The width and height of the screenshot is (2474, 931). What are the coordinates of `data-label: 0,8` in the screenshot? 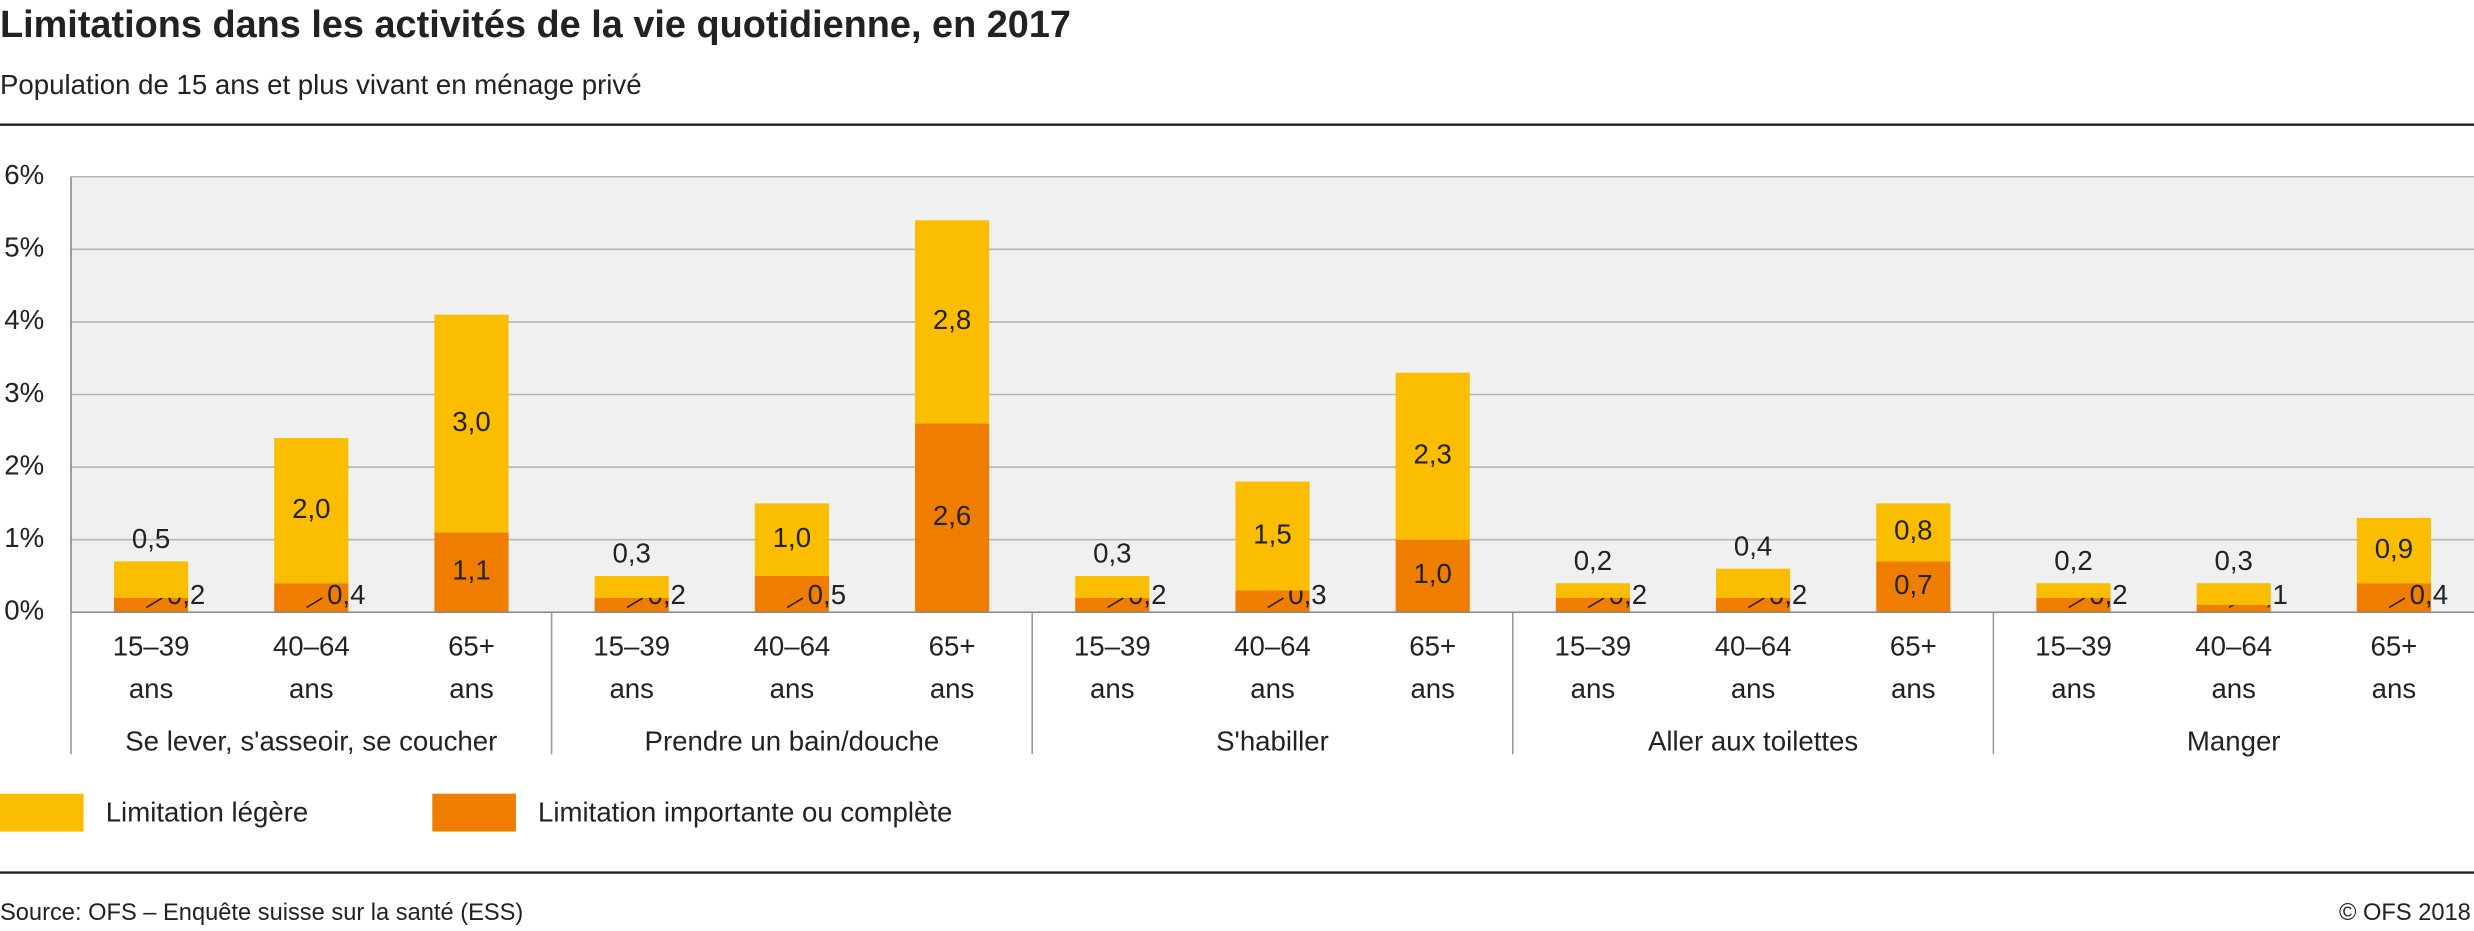 It's located at (1913, 530).